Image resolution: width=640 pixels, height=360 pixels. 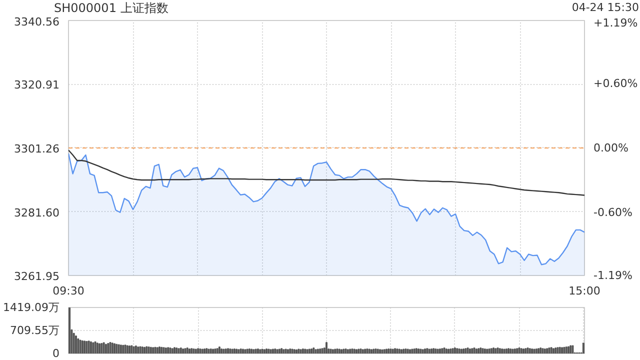 What do you see at coordinates (613, 212) in the screenshot?
I see `y2-tick-label: -0.60%` at bounding box center [613, 212].